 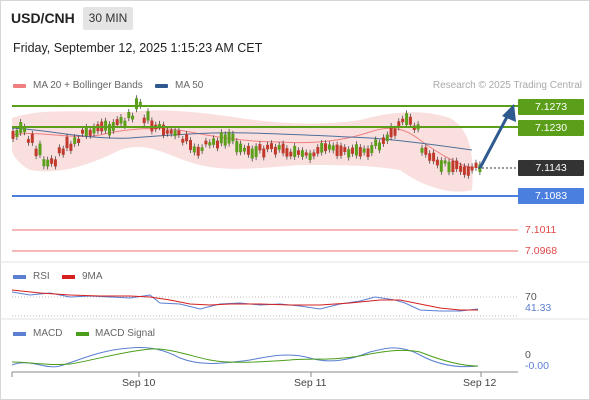 I want to click on legend-ma50: MA 50, so click(x=179, y=85).